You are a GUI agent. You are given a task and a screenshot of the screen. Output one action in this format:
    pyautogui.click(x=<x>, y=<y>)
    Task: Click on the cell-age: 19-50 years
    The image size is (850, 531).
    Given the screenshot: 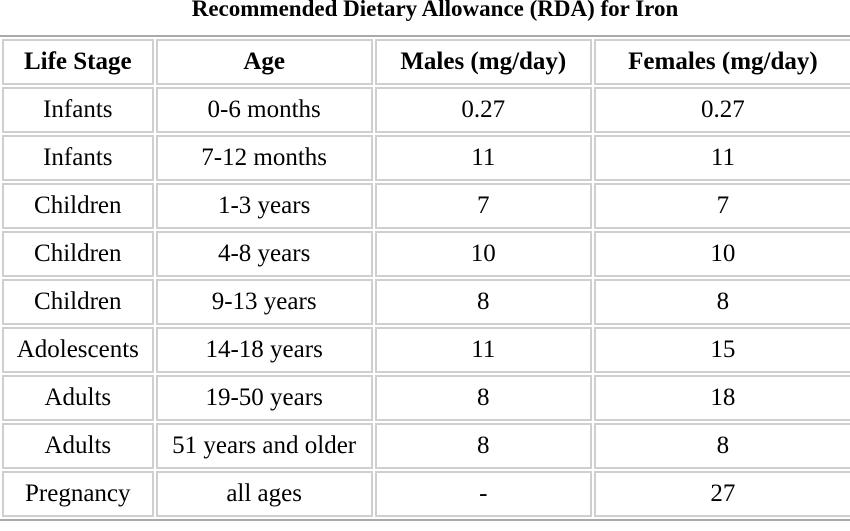 What is the action you would take?
    pyautogui.click(x=264, y=398)
    